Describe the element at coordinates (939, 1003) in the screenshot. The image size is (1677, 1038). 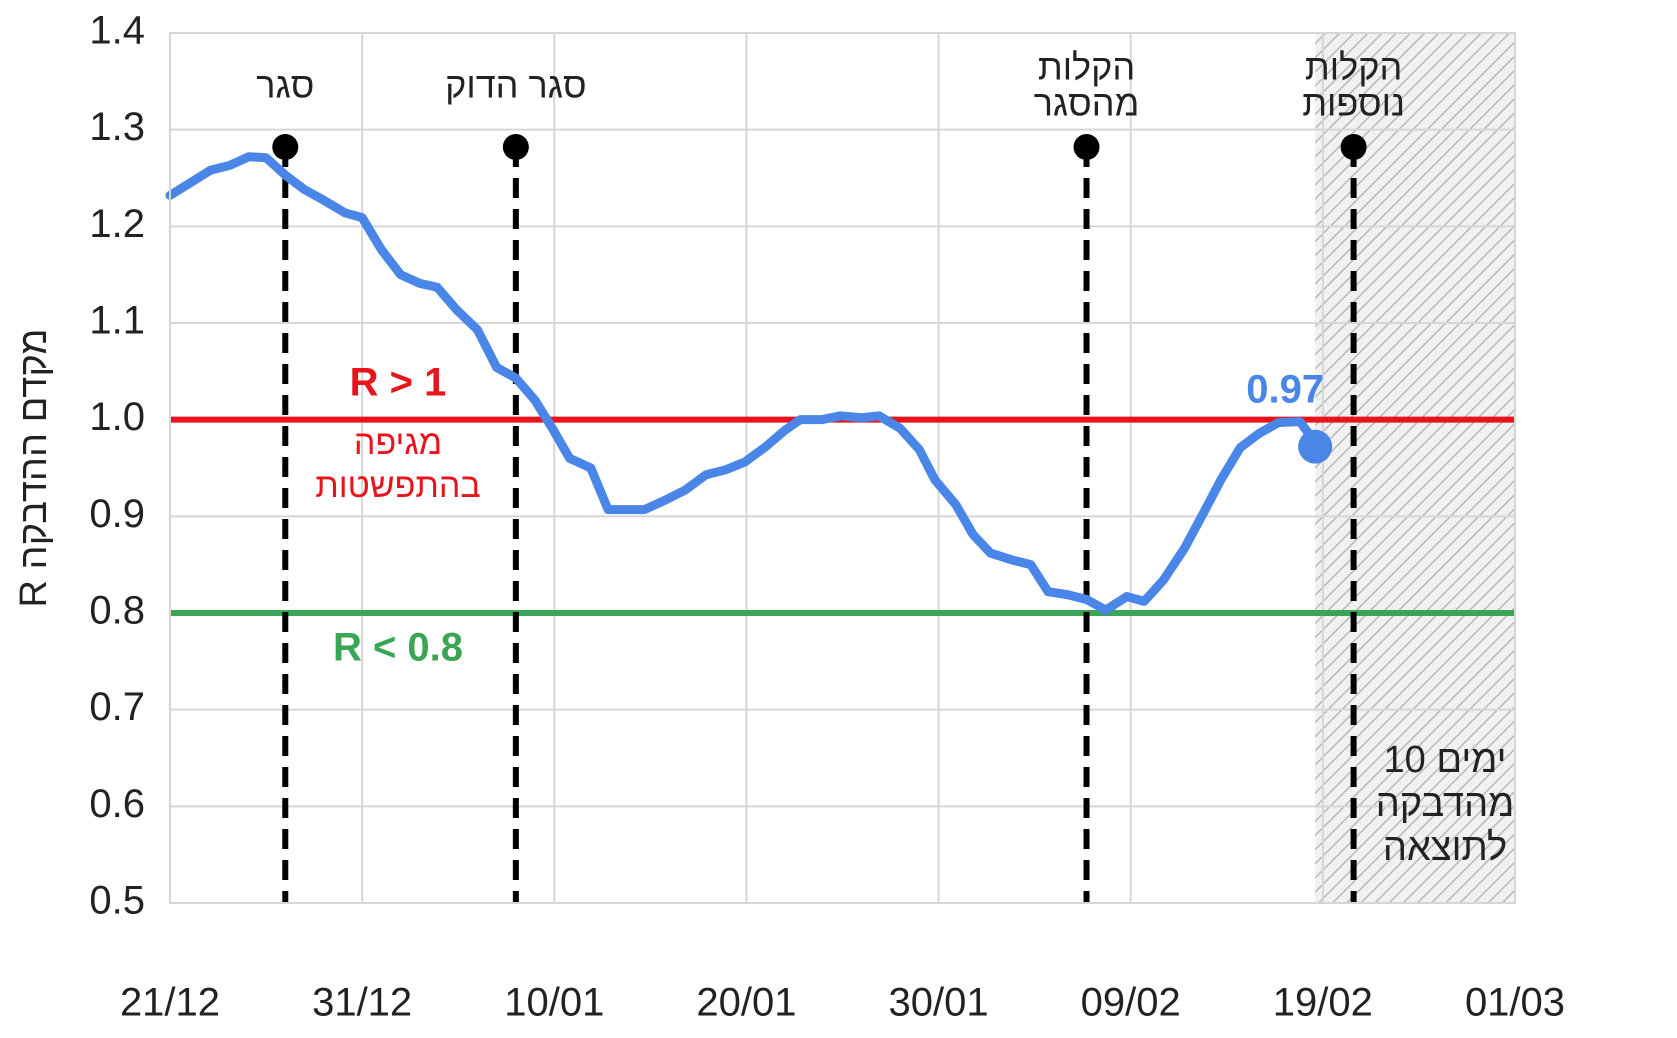
I see `x-tick-label: 30/01` at that location.